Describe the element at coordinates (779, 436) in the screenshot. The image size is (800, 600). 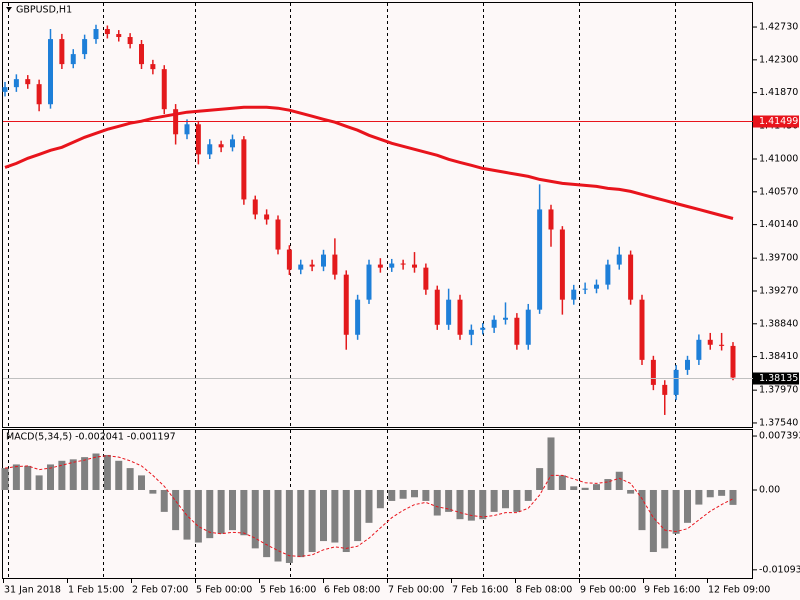
I see `y-tick-label: 0.007393` at that location.